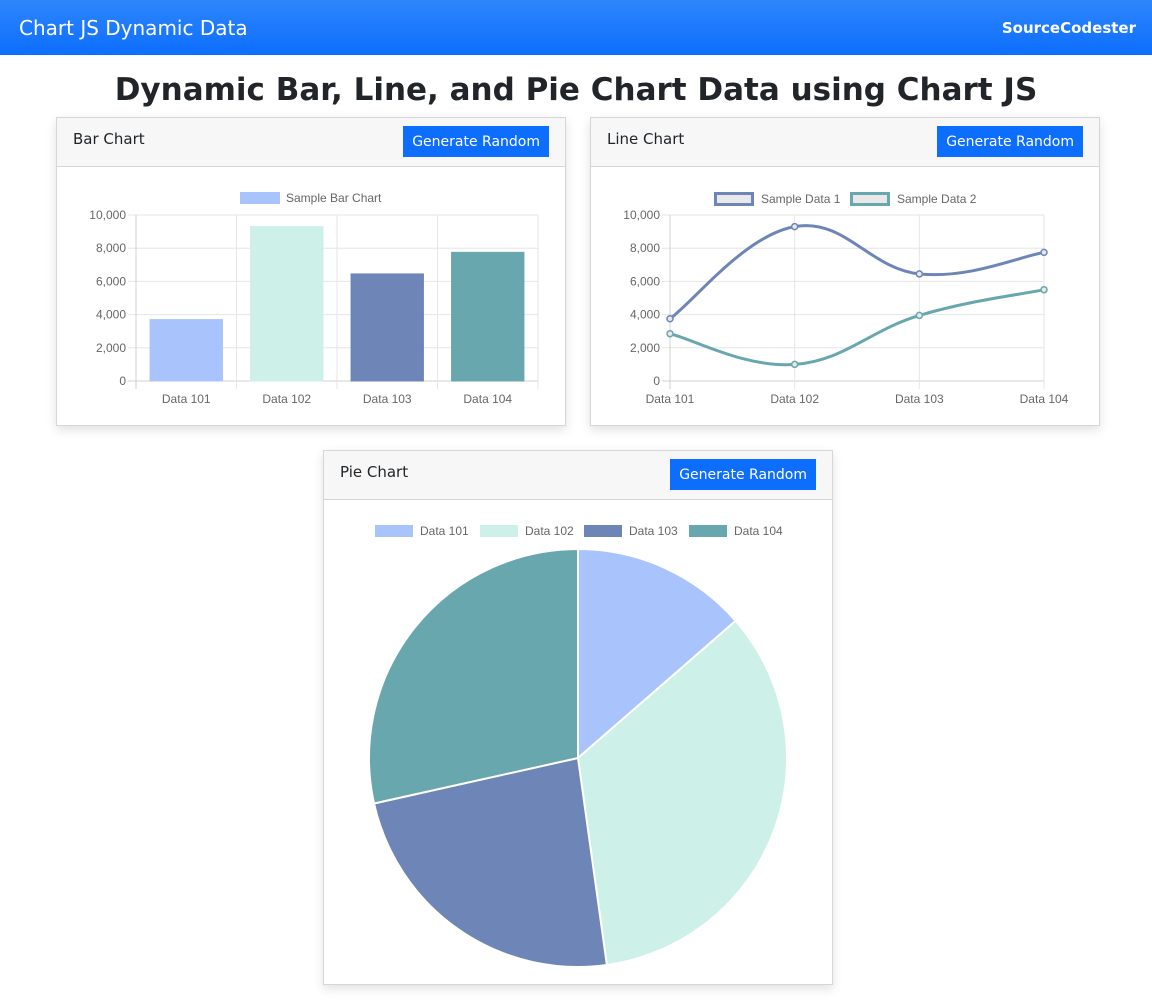  What do you see at coordinates (1010, 141) in the screenshot?
I see `line-generate-random-button: Generate Random` at bounding box center [1010, 141].